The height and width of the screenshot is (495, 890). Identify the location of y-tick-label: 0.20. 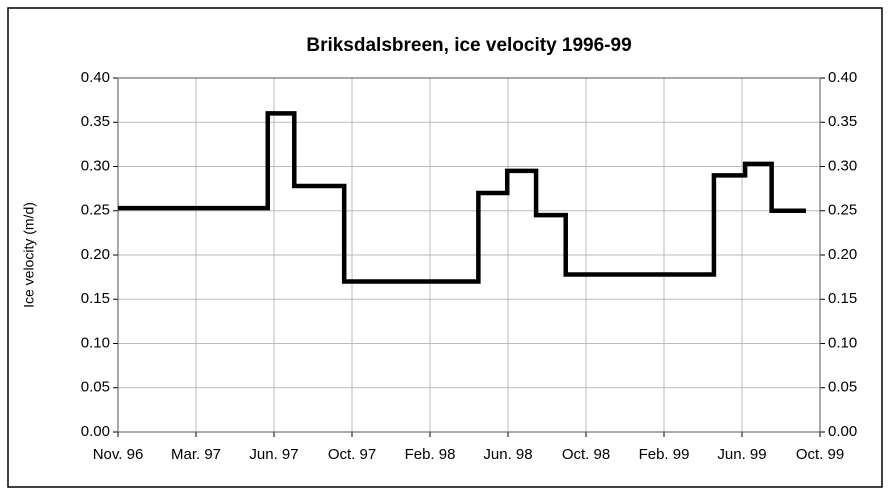
(95, 254).